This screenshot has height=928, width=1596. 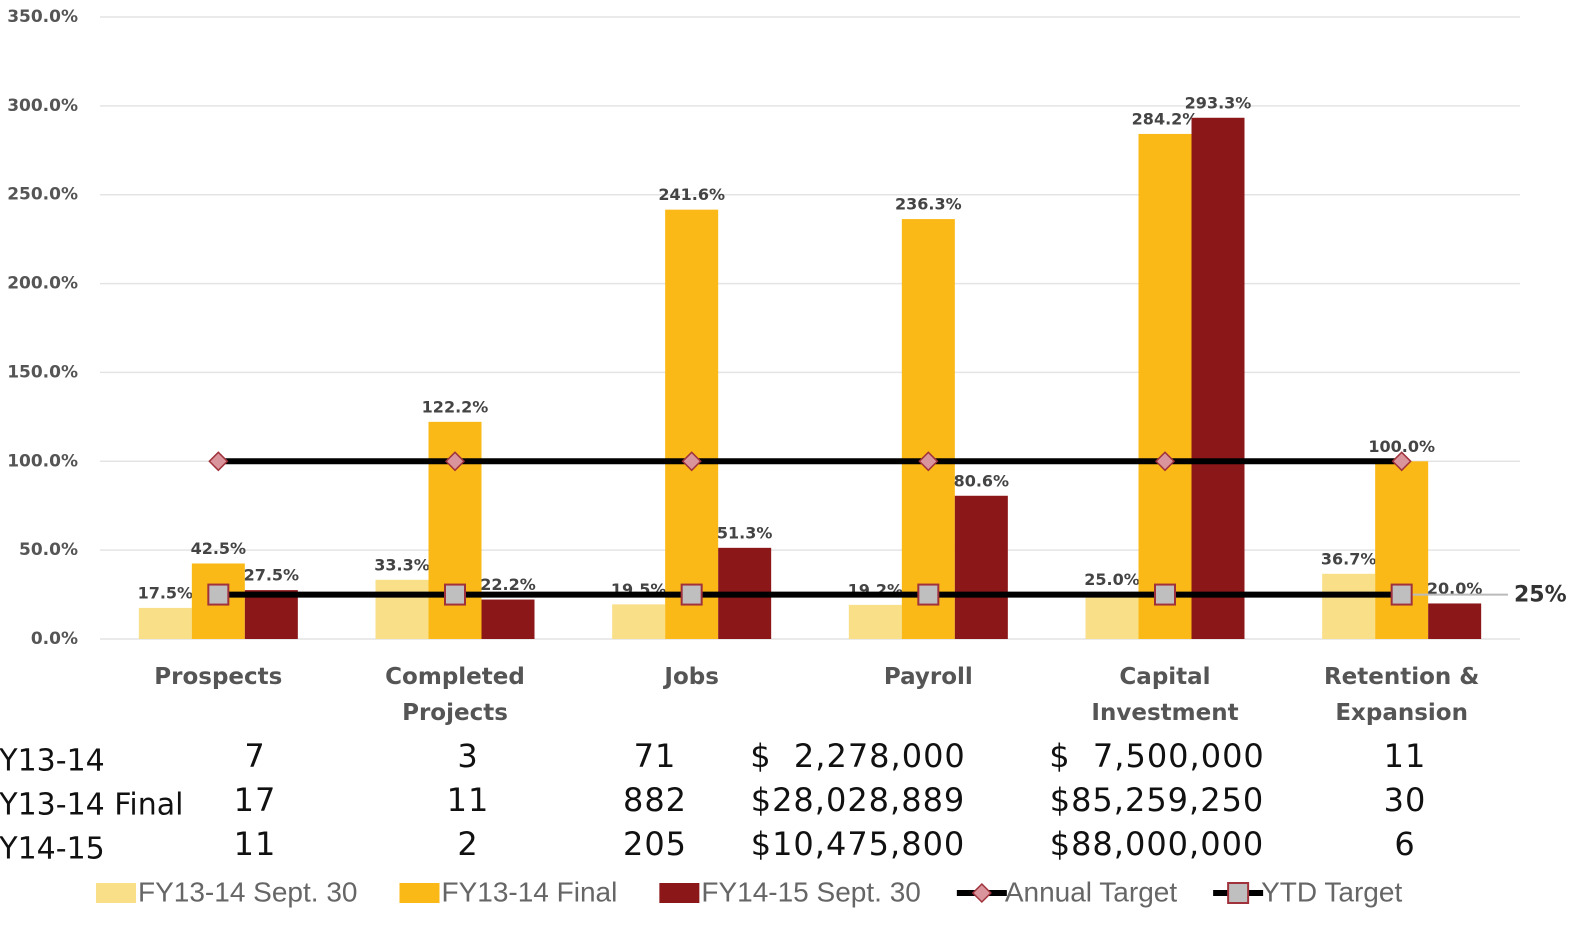 What do you see at coordinates (1404, 844) in the screenshot?
I see `table-cell: 6` at bounding box center [1404, 844].